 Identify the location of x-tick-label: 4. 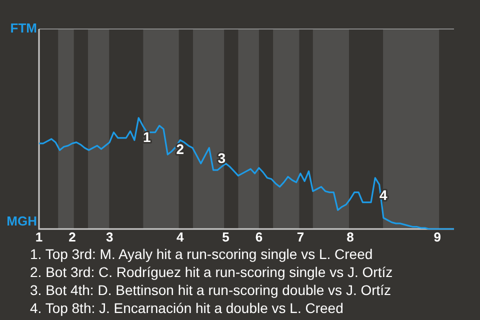
(180, 236).